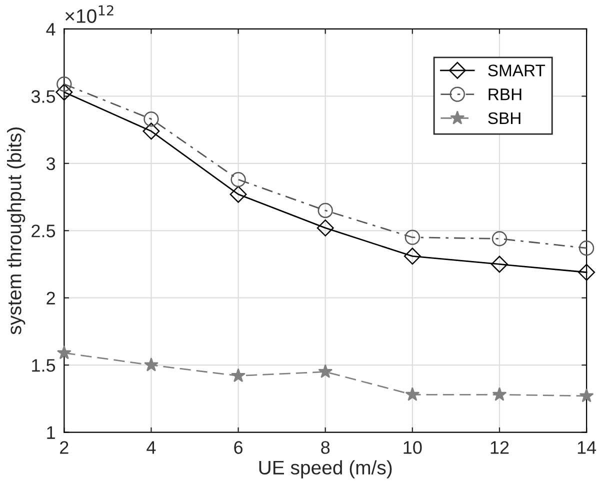  Describe the element at coordinates (238, 447) in the screenshot. I see `x-tick-label: 6` at that location.